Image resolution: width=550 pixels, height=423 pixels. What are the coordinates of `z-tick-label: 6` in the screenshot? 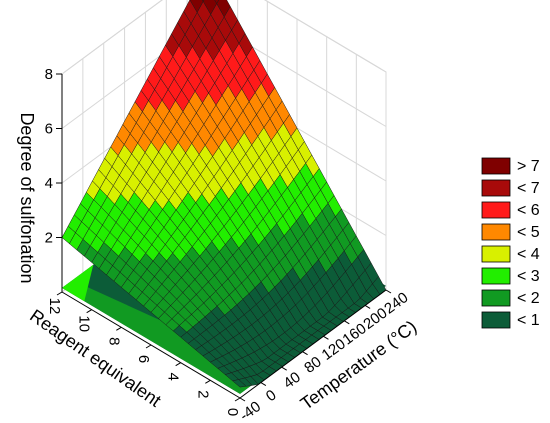 It's located at (49, 129).